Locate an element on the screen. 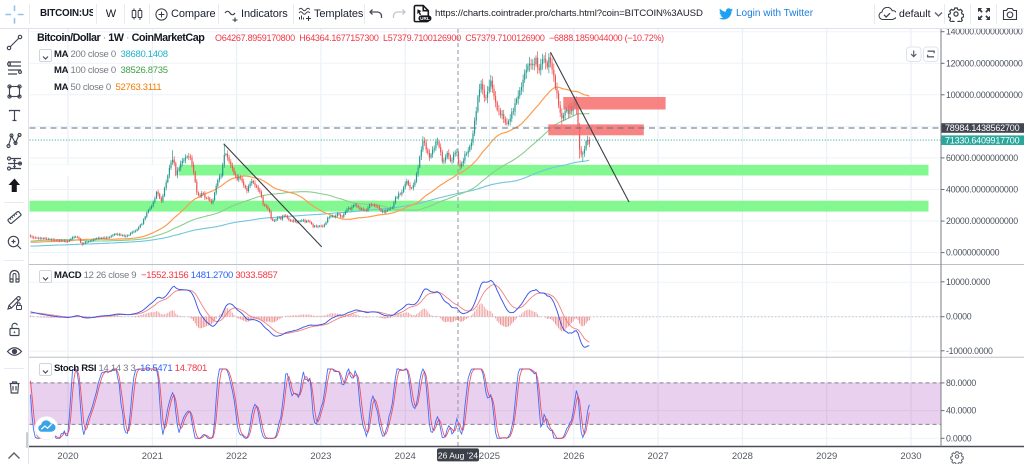 This screenshot has width=1024, height=464. svg-text: -10000.0000 is located at coordinates (969, 351).